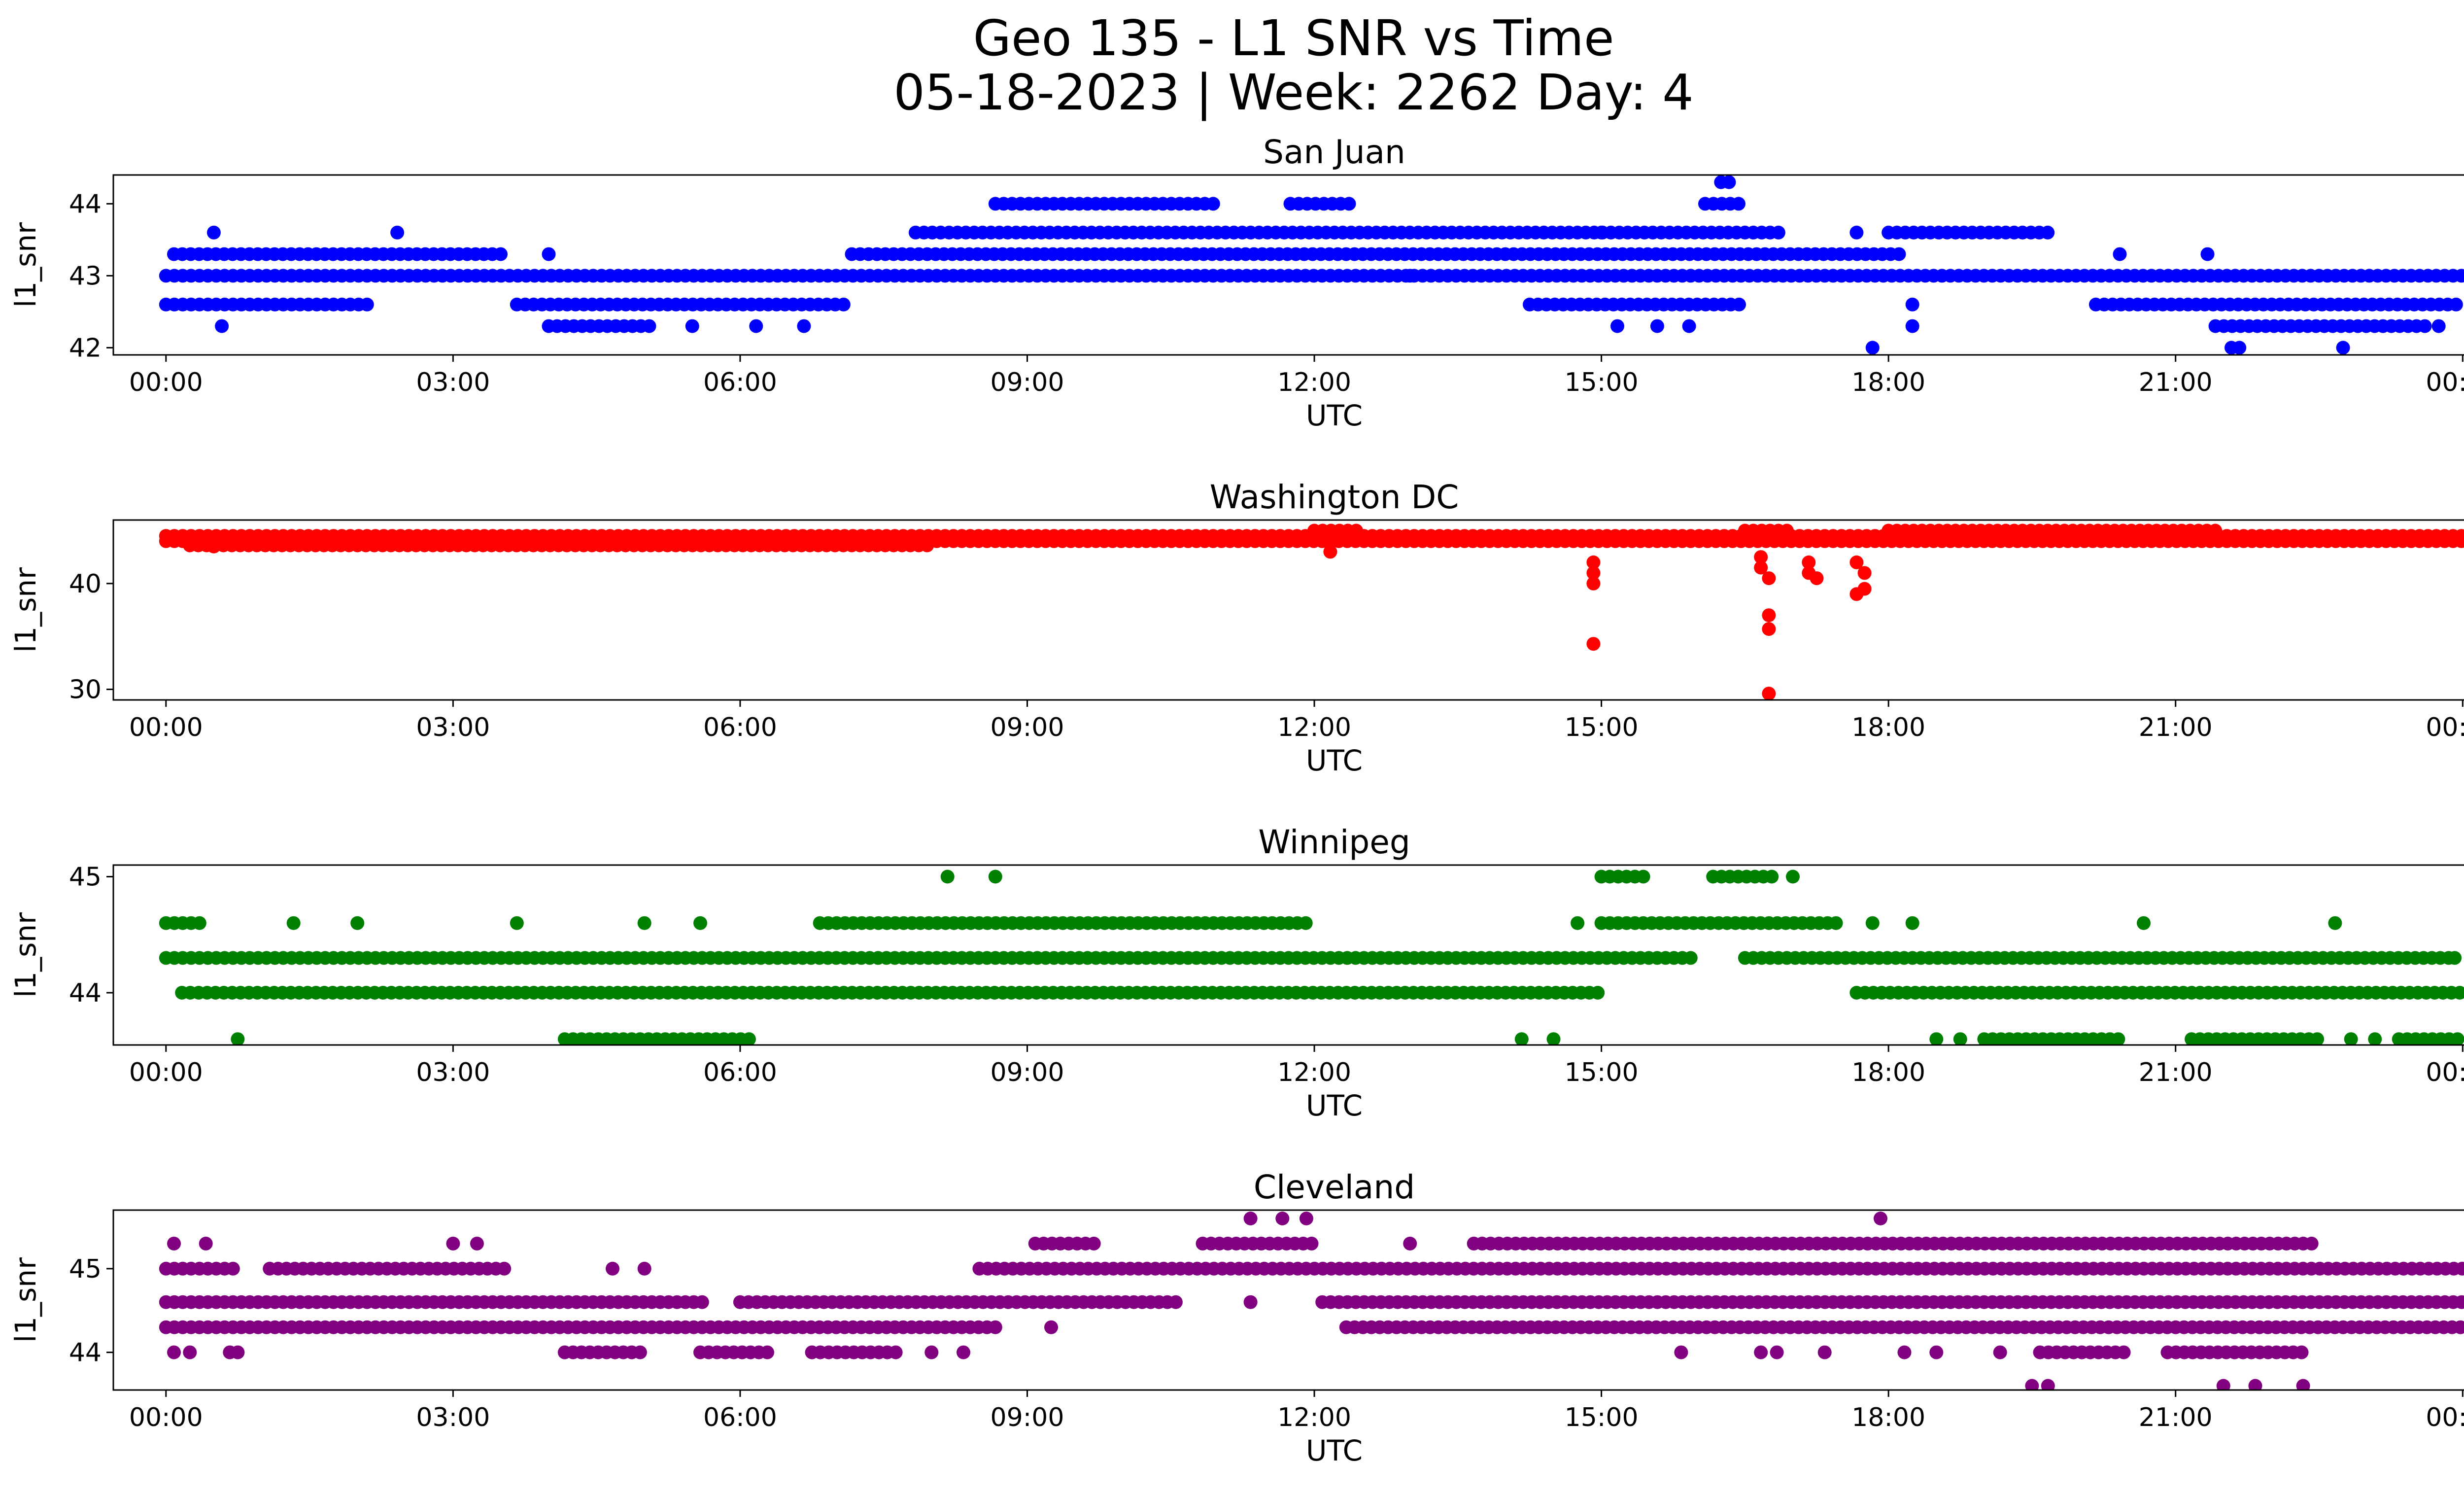 This screenshot has height=1495, width=2464. Describe the element at coordinates (1288, 1300) in the screenshot. I see `axes-frame` at that location.